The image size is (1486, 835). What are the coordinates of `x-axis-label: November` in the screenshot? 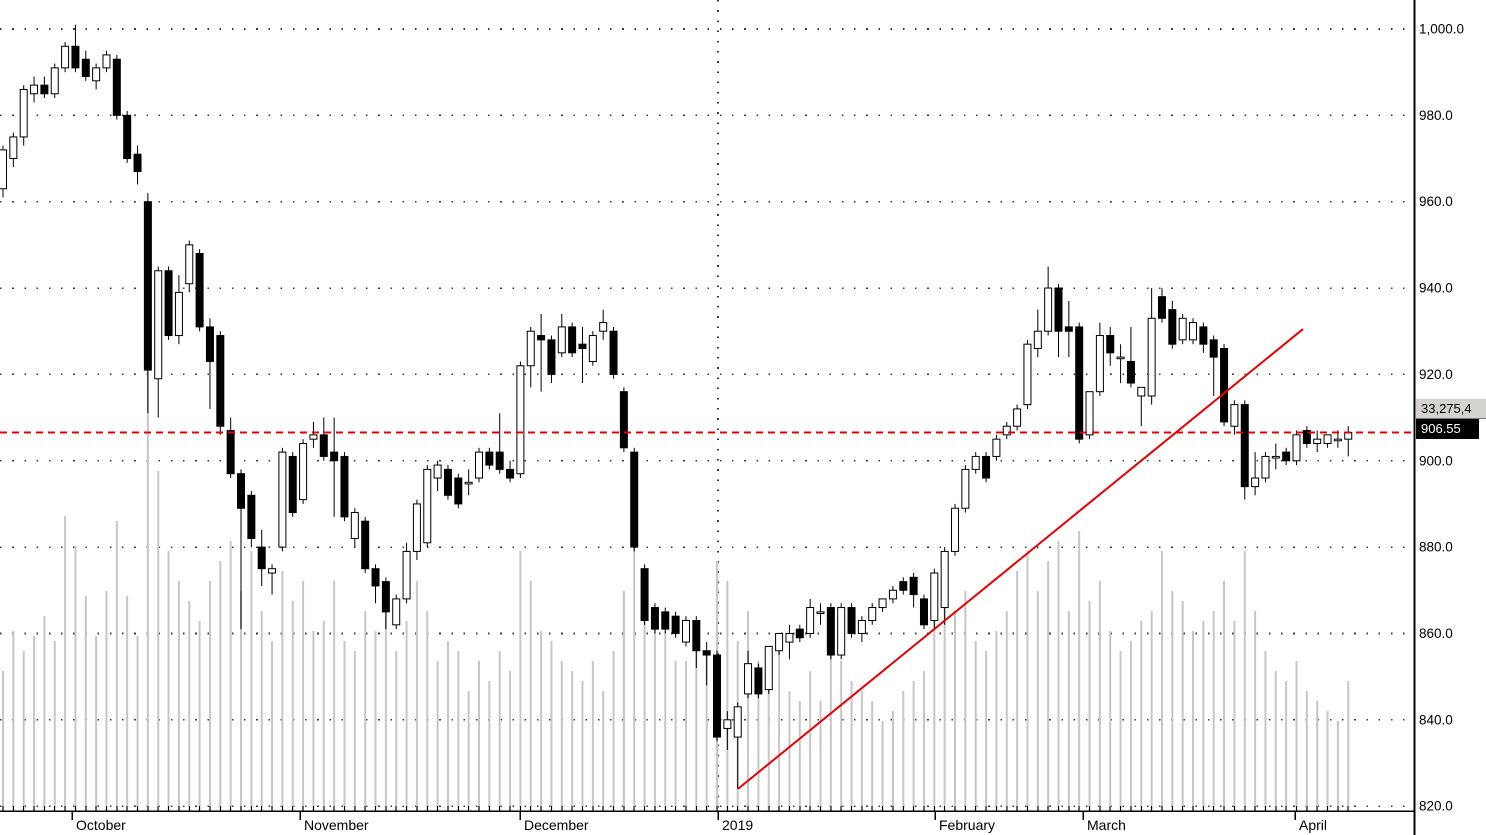 It's located at (336, 825).